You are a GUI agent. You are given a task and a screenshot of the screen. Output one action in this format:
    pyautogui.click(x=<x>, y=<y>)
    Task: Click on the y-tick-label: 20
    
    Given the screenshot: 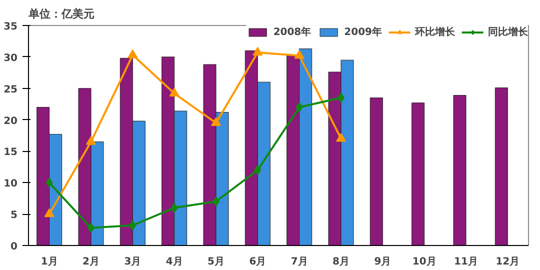 What is the action you would take?
    pyautogui.click(x=11, y=121)
    